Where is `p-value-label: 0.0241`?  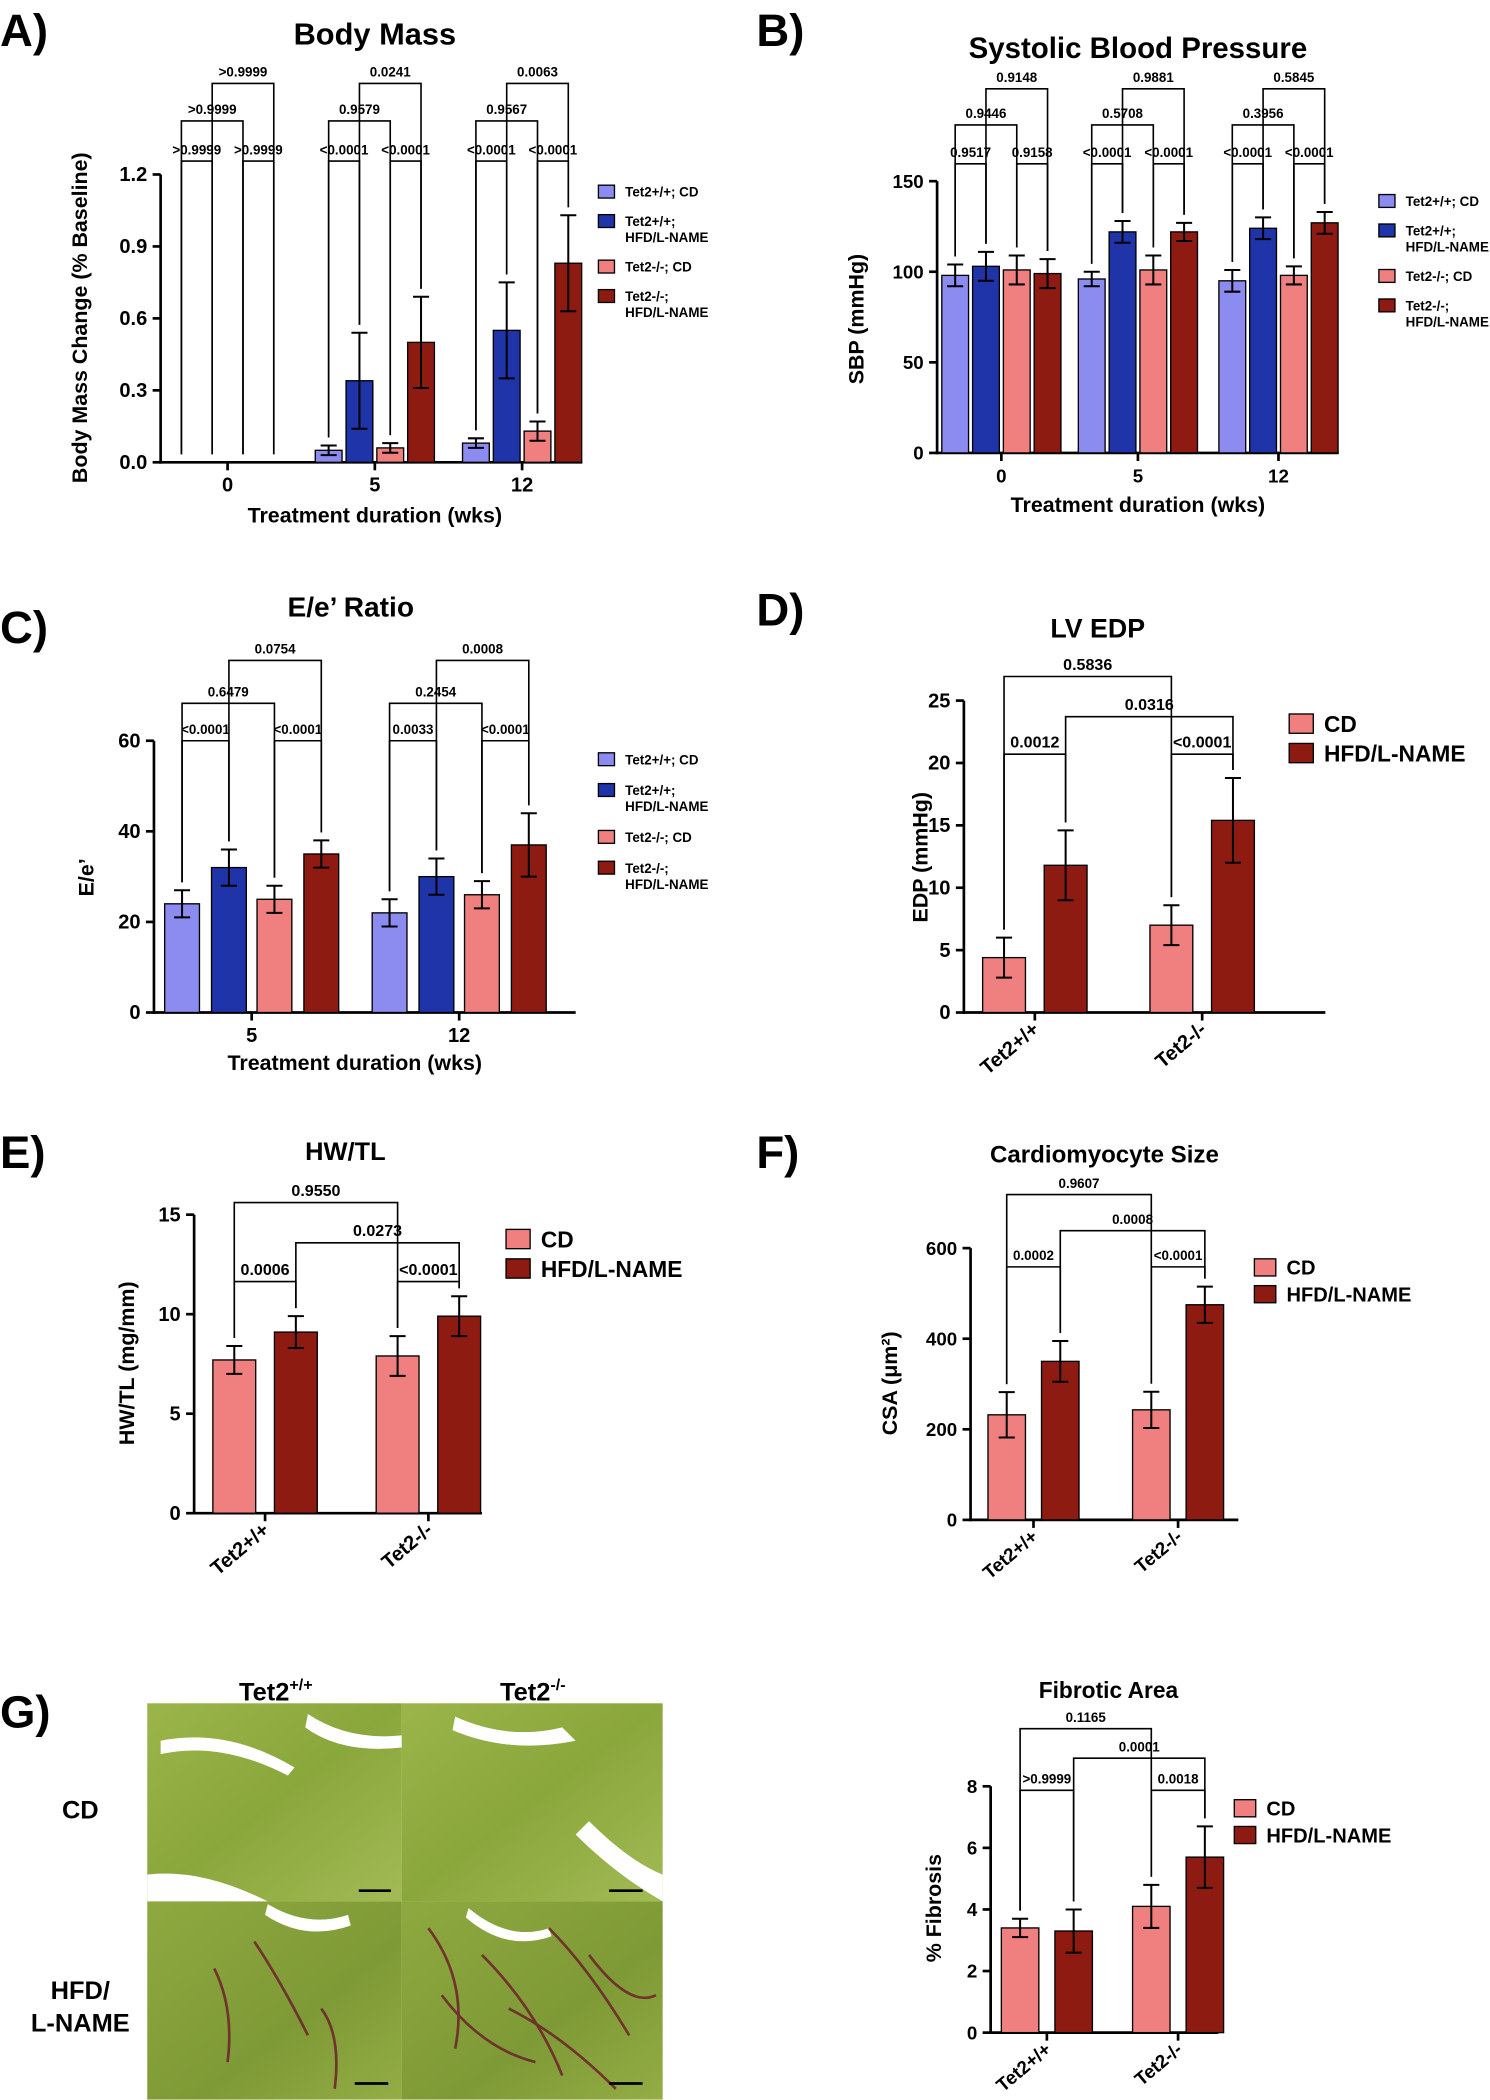 p-value-label: 0.0241 is located at coordinates (390, 72).